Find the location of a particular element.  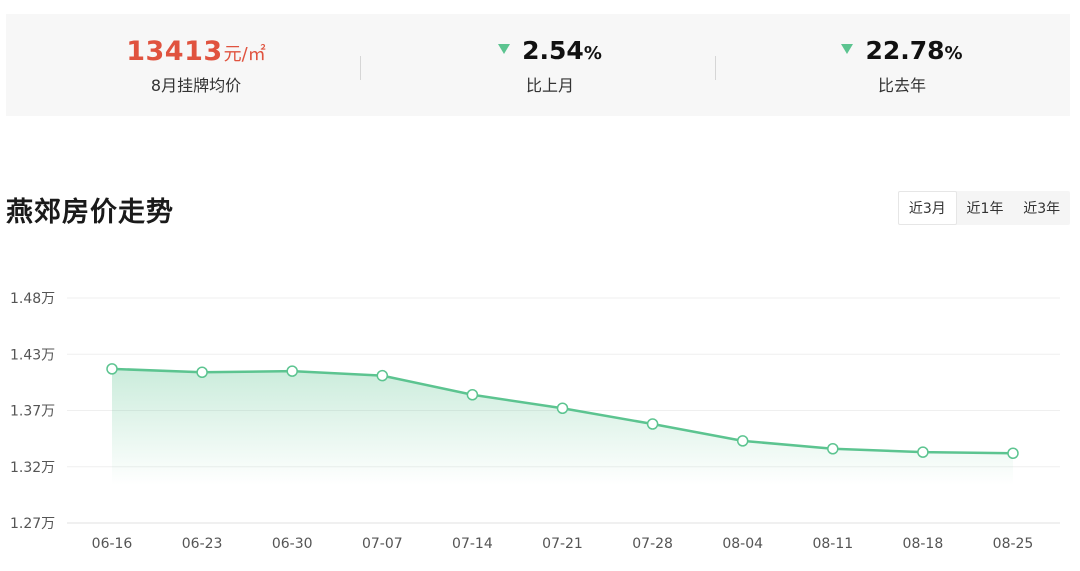

mom-change-label: 比上月 is located at coordinates (549, 85).